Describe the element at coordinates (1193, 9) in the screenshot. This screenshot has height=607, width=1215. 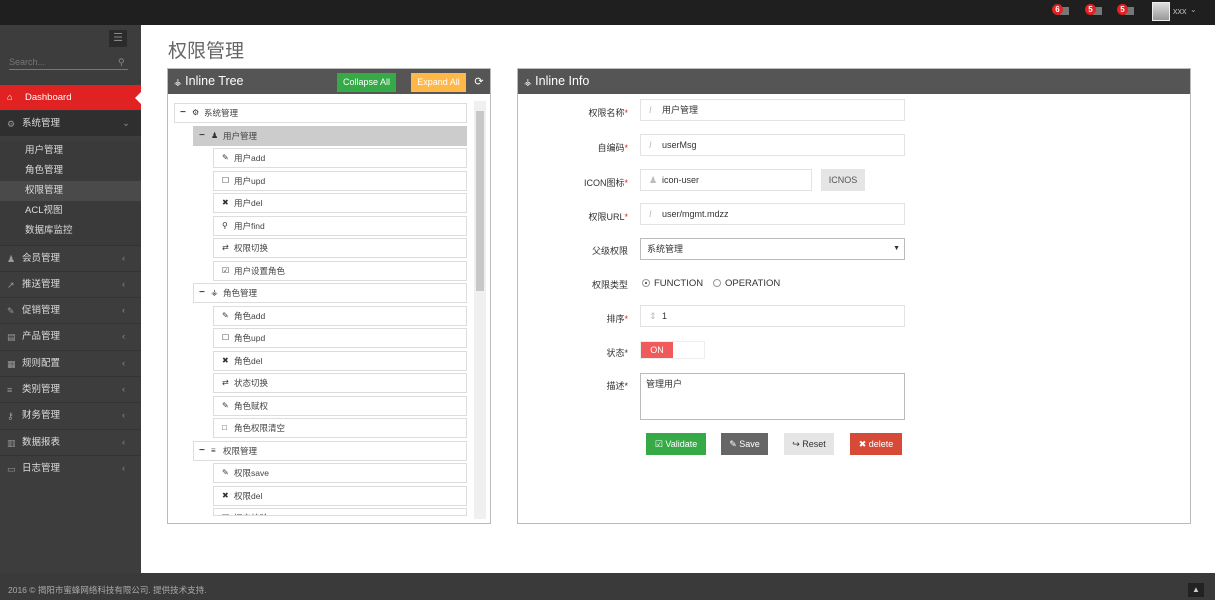
I see `chevron-down-icon: ⌄` at that location.